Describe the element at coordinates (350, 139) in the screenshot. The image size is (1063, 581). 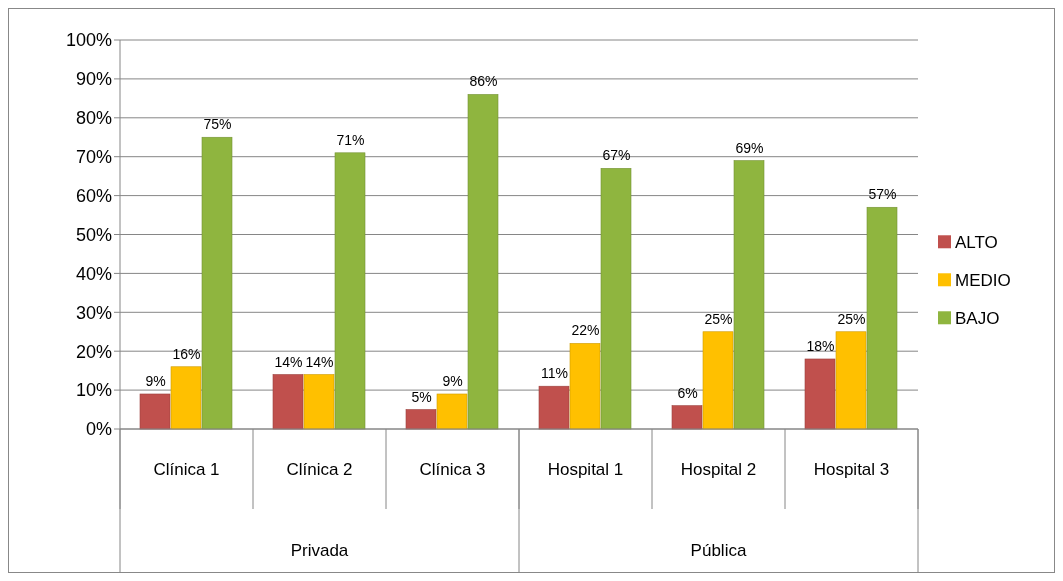
I see `data-label: 71%` at that location.